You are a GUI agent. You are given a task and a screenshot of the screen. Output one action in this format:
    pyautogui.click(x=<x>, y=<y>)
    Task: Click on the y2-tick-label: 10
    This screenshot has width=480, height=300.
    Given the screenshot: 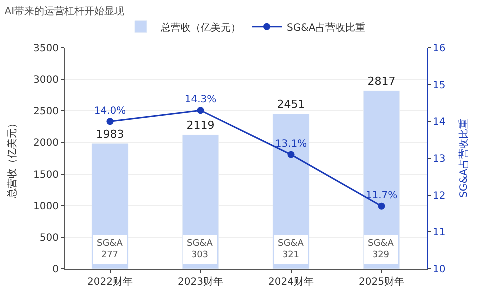 What is the action you would take?
    pyautogui.click(x=439, y=270)
    